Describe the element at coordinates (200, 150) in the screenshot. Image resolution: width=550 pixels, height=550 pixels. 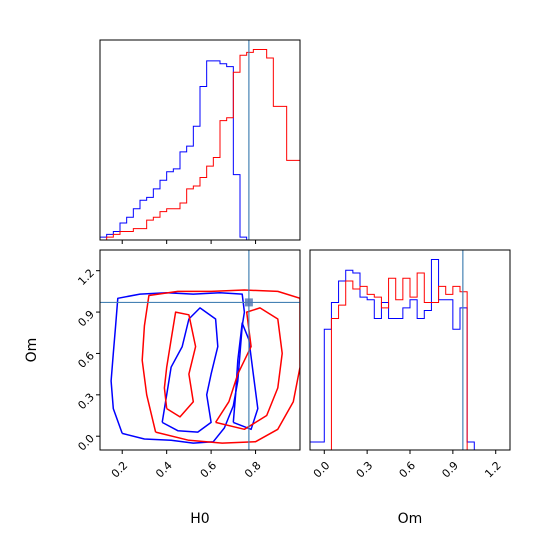
I see `hist-H0-series-0-step` at that location.